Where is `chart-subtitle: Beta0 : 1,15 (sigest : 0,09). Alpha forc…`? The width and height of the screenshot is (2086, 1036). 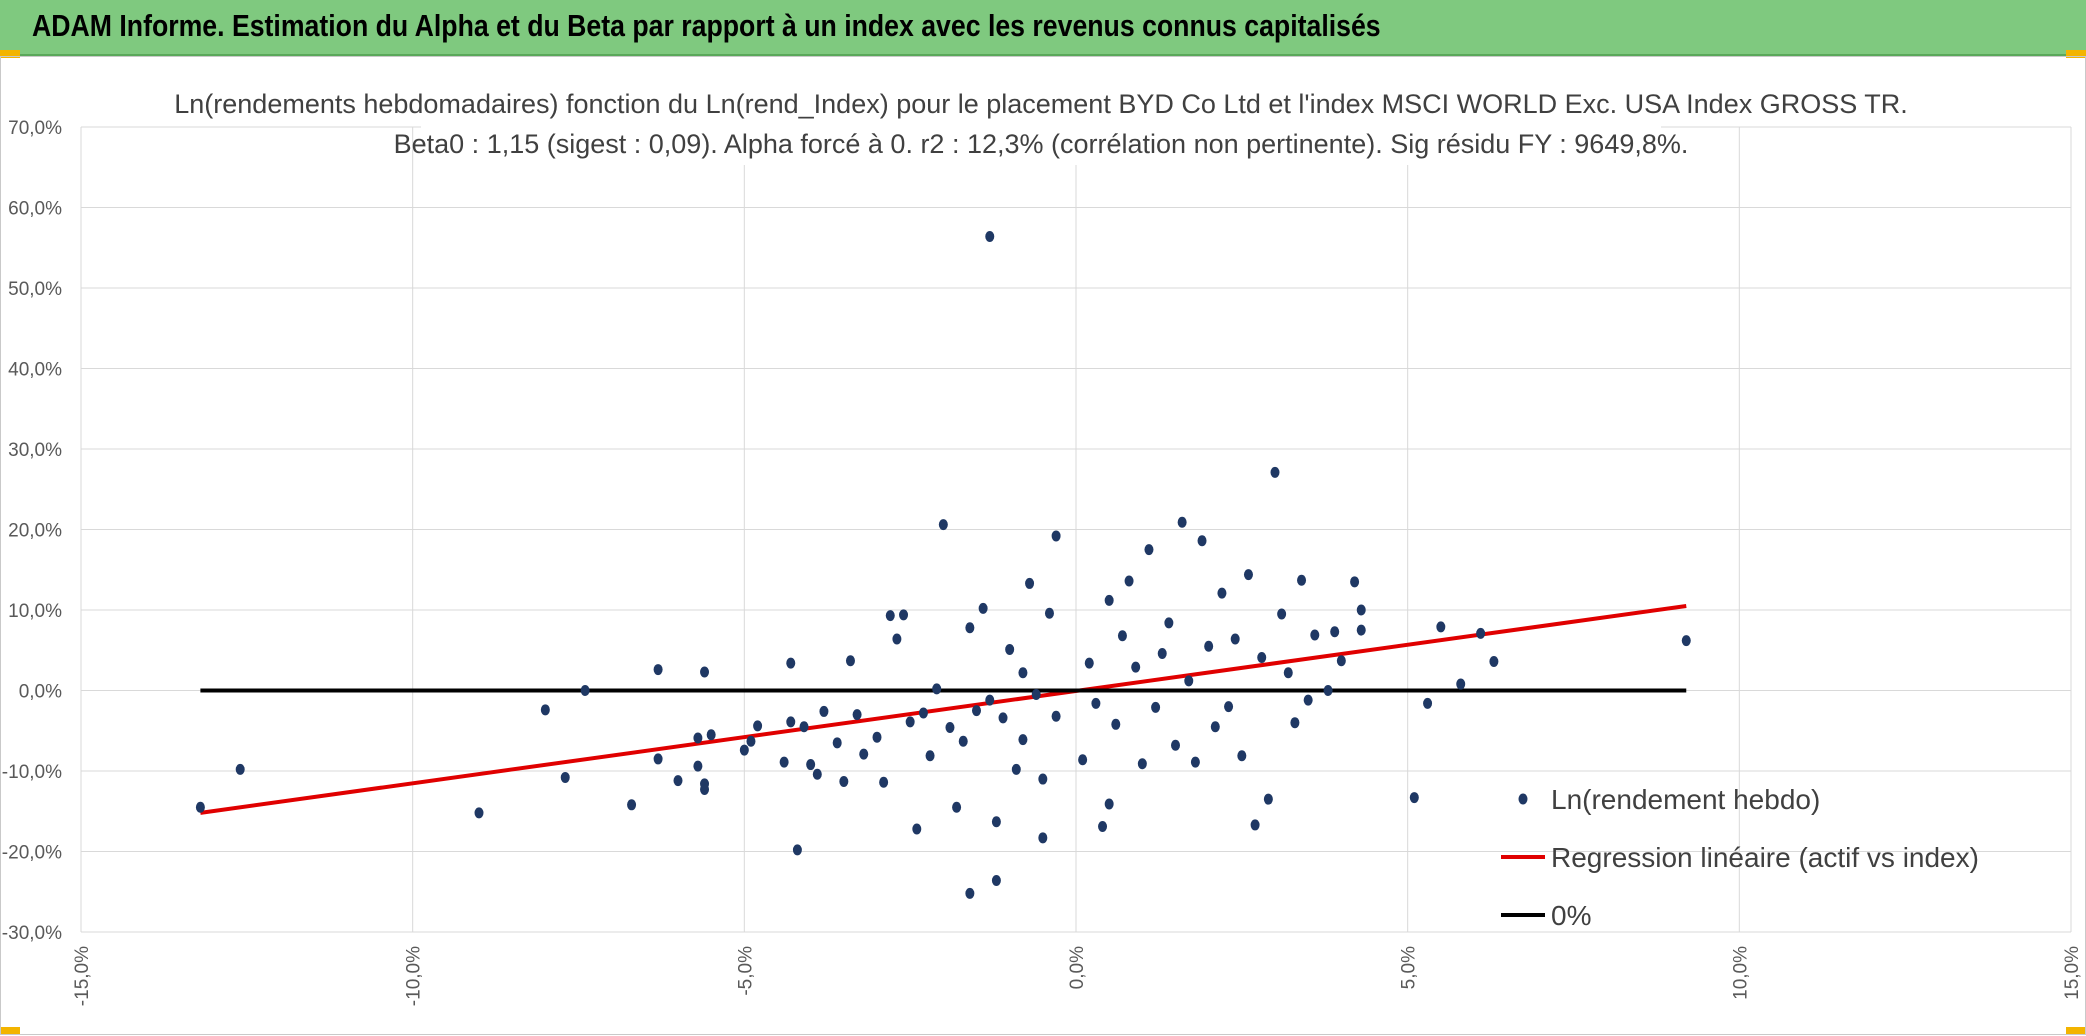
chart-subtitle: Beta0 : 1,15 (sigest : 0,09). Alpha forc… is located at coordinates (1041, 144).